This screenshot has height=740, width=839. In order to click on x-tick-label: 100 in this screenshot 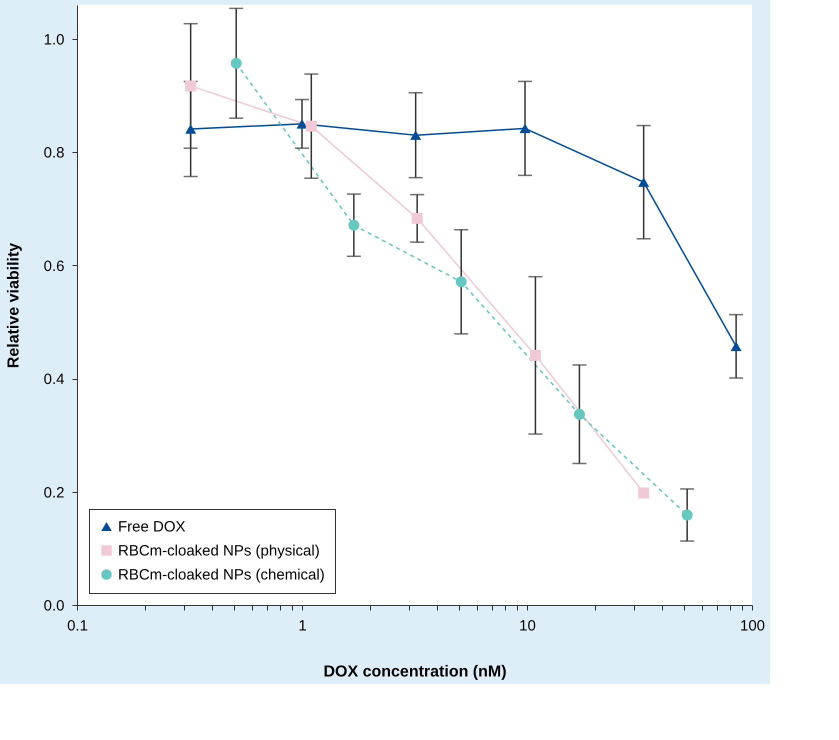, I will do `click(753, 626)`.